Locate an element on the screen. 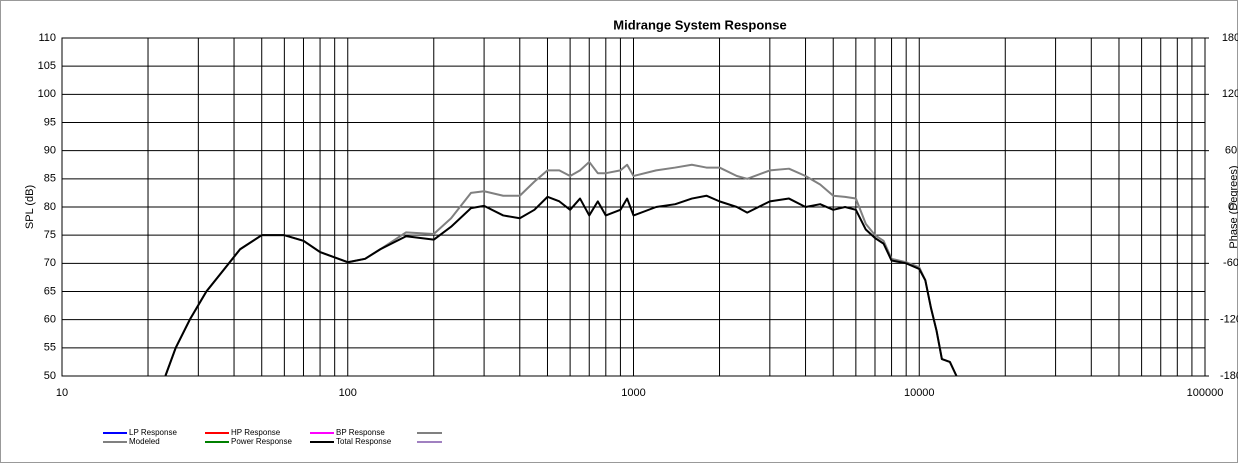 The height and width of the screenshot is (463, 1238). y2-tick-label: 60 is located at coordinates (1231, 151).